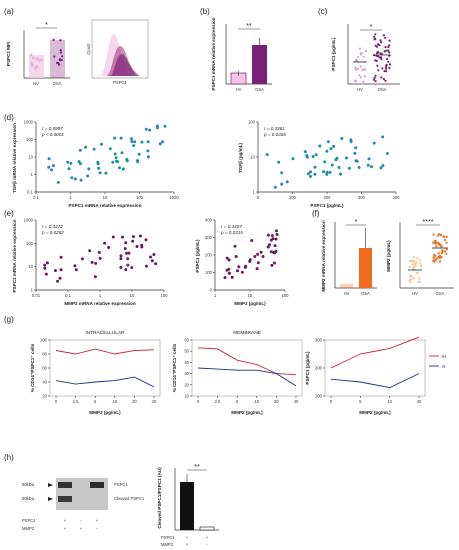  Describe the element at coordinates (237, 401) in the screenshot. I see `x-tick-label: 5` at that location.